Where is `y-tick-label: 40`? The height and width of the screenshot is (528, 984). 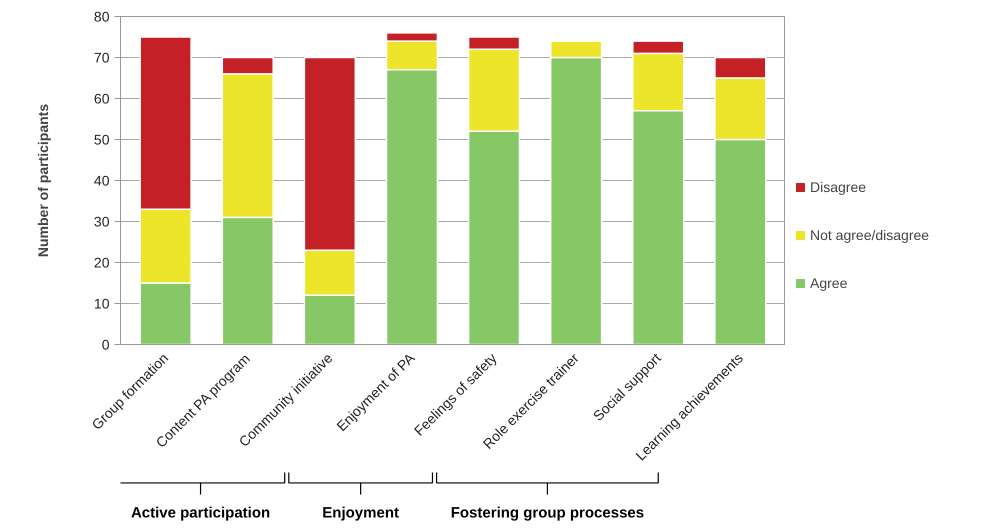 y-tick-label: 40 is located at coordinates (102, 180).